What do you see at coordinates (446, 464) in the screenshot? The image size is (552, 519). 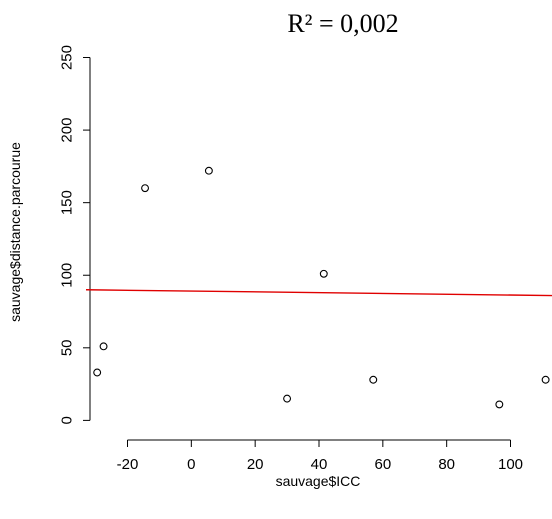 I see `x-tick-label: 80` at bounding box center [446, 464].